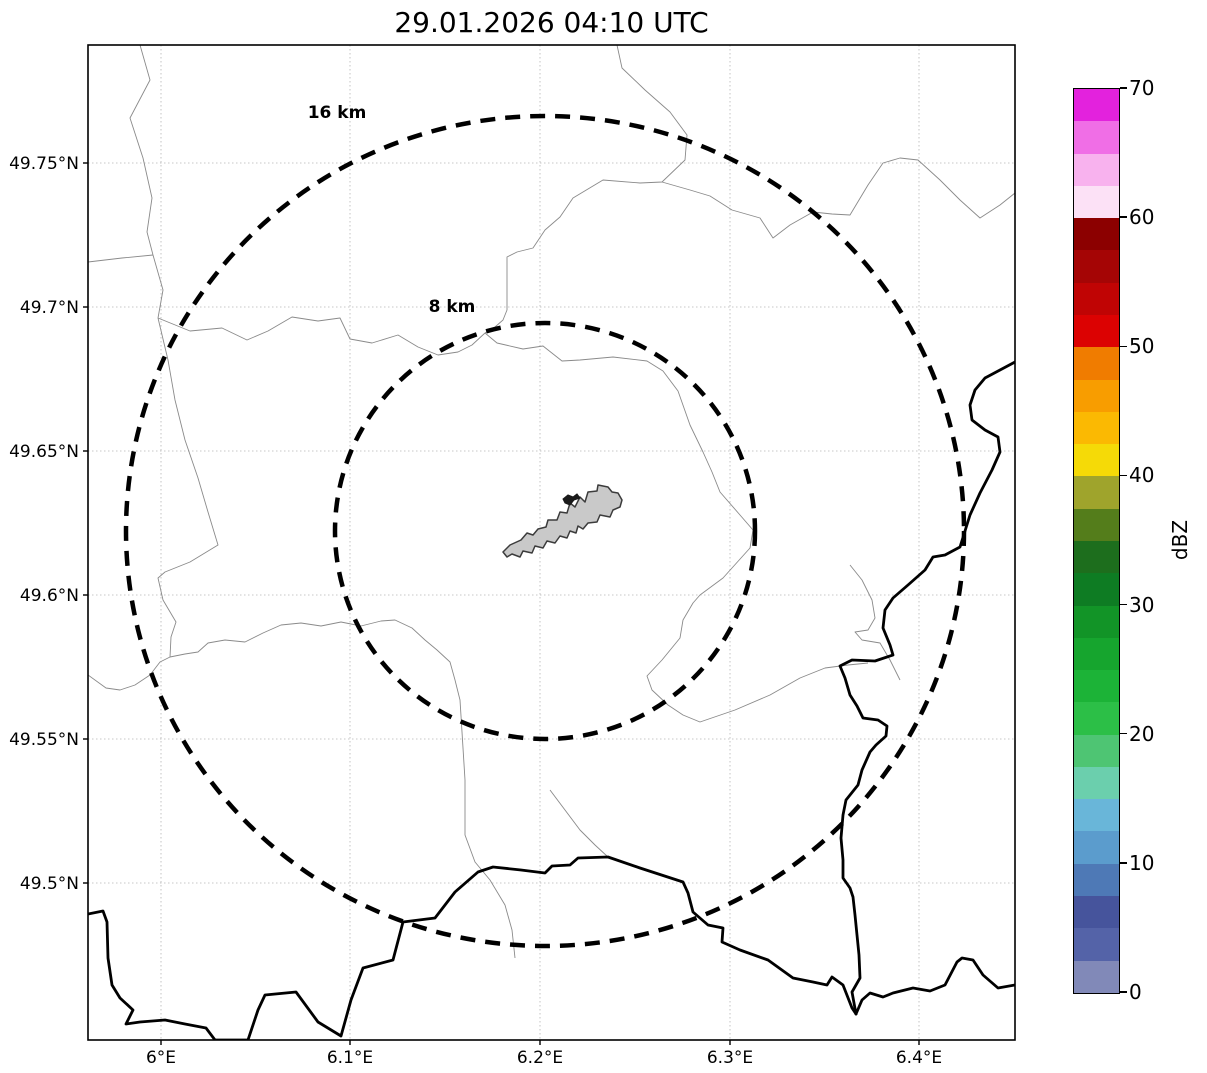  Describe the element at coordinates (540, 1058) in the screenshot. I see `x-tick-label: 6.2°E` at that location.